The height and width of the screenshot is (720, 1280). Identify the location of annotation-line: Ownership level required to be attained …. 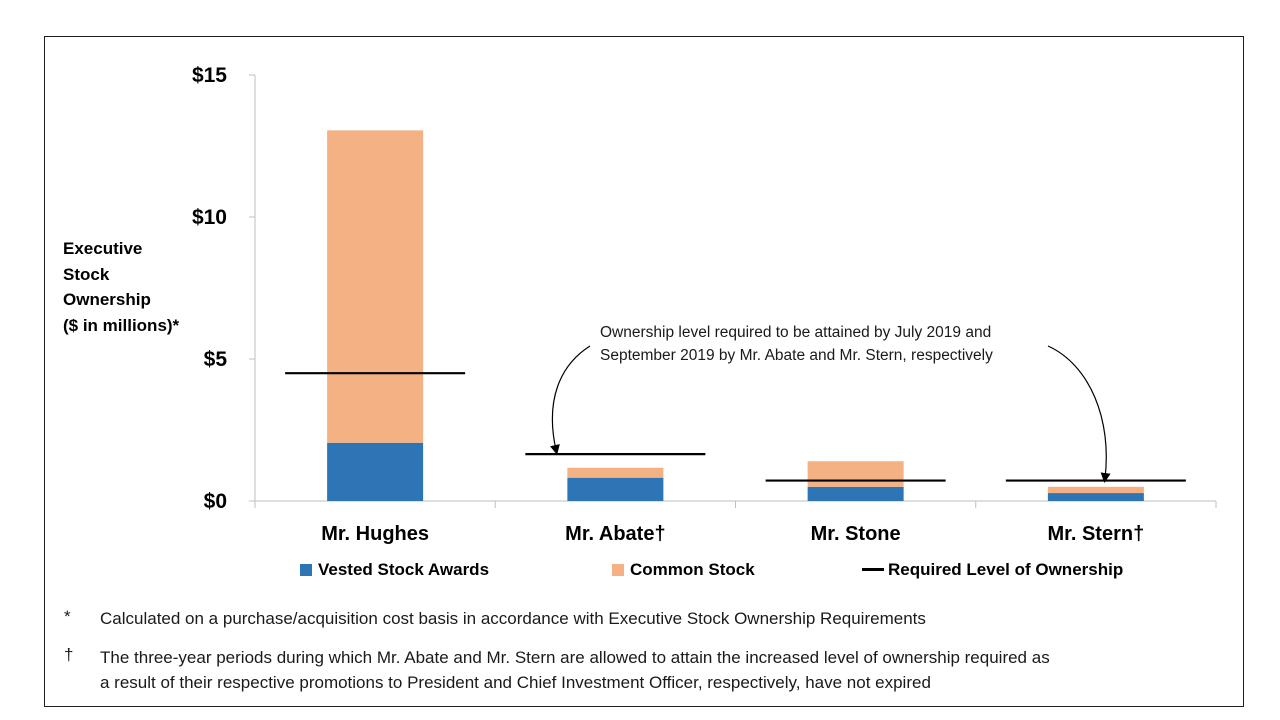
(796, 332).